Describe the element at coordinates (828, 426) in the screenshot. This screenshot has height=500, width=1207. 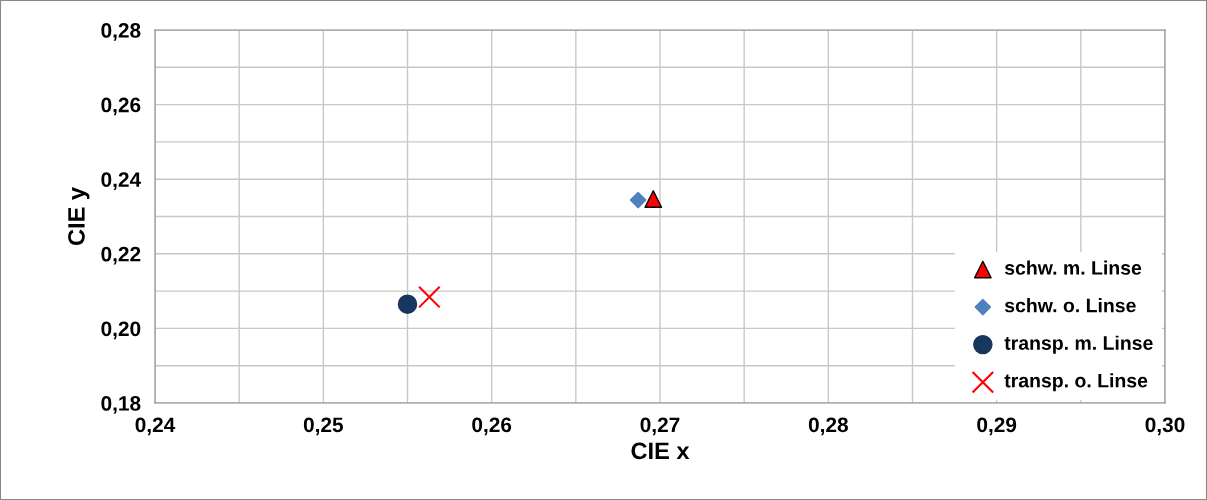
I see `x-tick-label: 0,28` at that location.